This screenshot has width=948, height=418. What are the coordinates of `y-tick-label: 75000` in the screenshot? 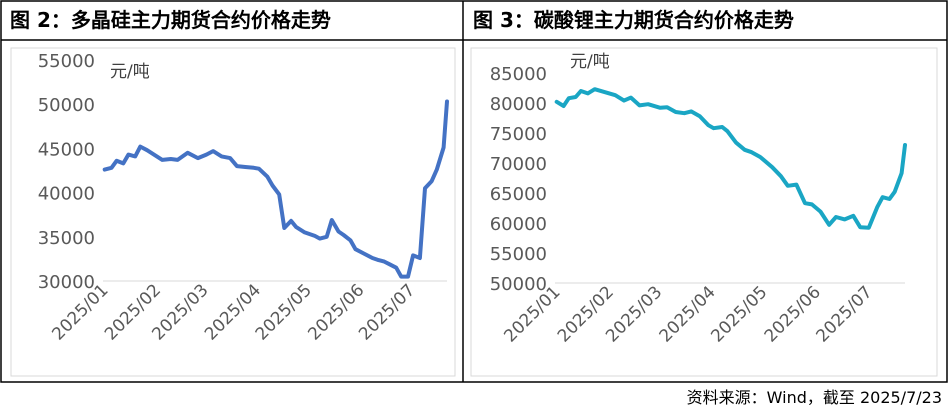 It's located at (518, 134).